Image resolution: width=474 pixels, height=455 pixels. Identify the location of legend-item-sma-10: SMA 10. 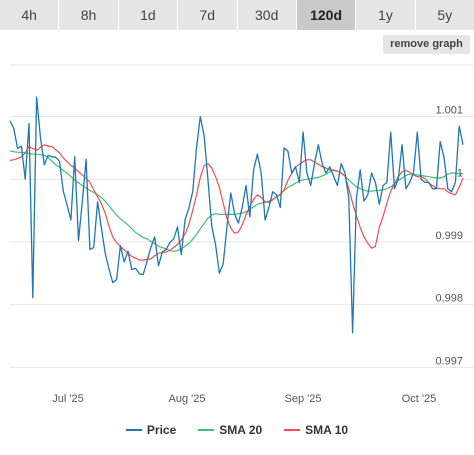
(316, 430).